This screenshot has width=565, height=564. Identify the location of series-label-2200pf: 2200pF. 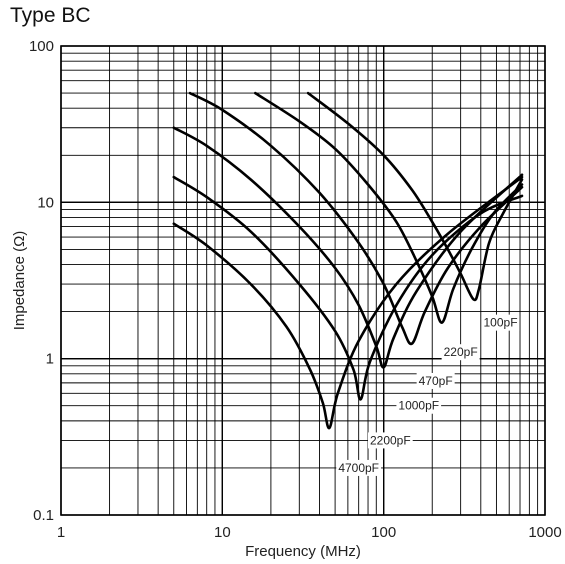
(390, 440).